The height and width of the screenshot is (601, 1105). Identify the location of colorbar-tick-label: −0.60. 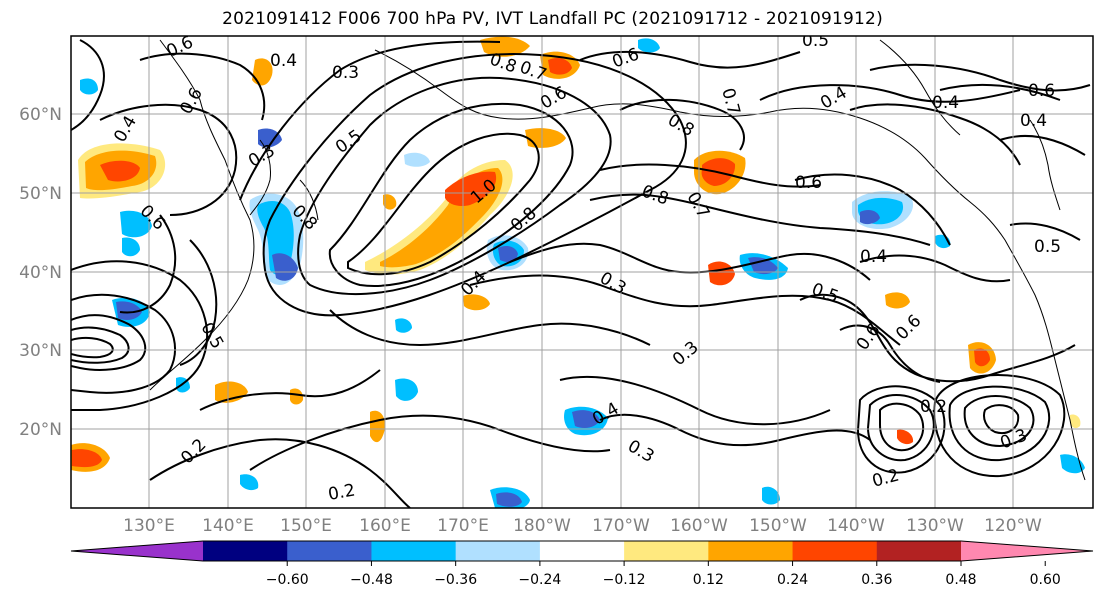
(287, 580).